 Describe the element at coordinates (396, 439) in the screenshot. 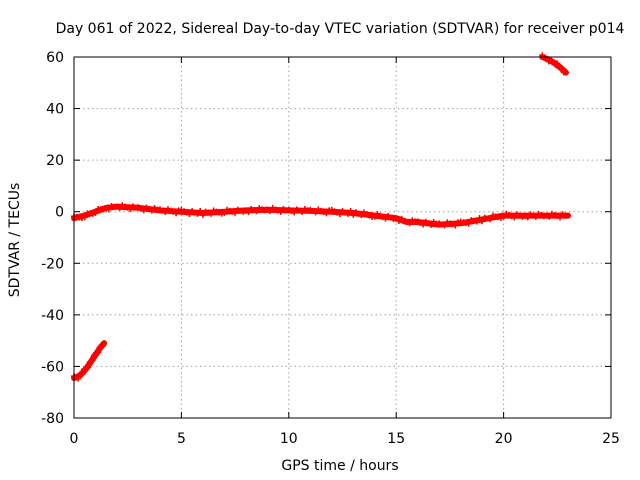

I see `x-tick-label: 15` at that location.